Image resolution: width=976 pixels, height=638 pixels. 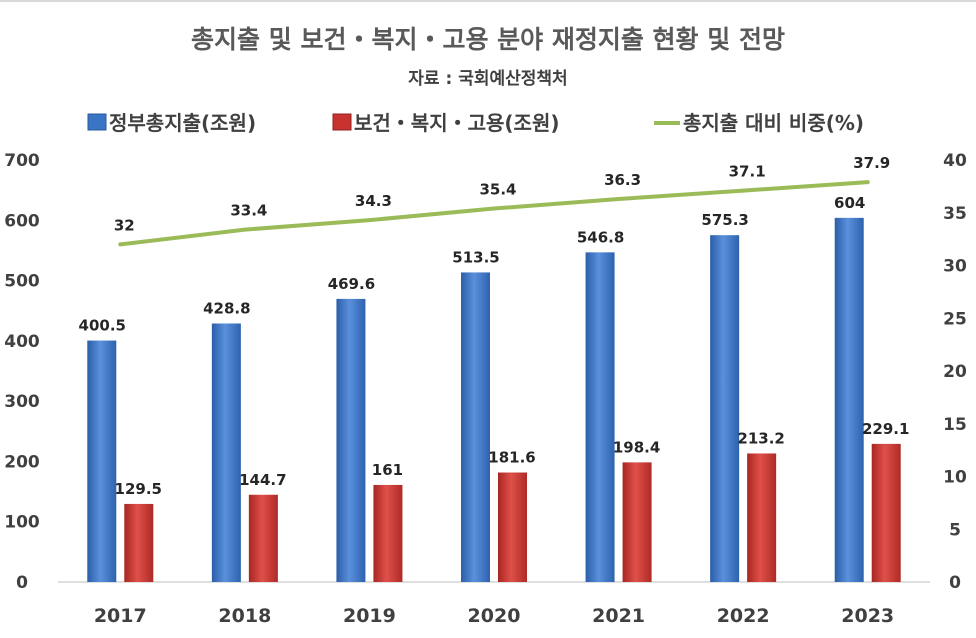 I want to click on data-label-welfare: 181.6, so click(x=511, y=458).